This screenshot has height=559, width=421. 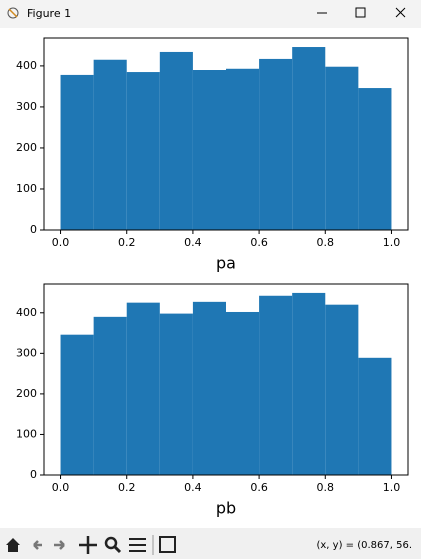 I want to click on title-bar, so click(x=210, y=14).